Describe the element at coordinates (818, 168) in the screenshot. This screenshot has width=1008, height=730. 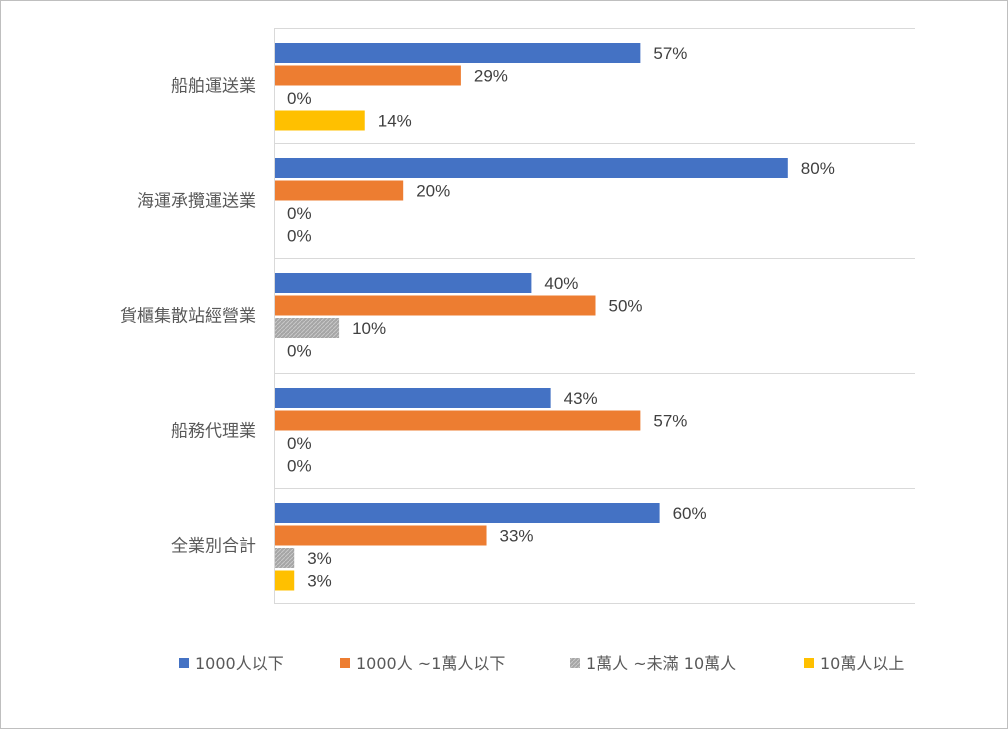
I see `data-label: 80%` at that location.